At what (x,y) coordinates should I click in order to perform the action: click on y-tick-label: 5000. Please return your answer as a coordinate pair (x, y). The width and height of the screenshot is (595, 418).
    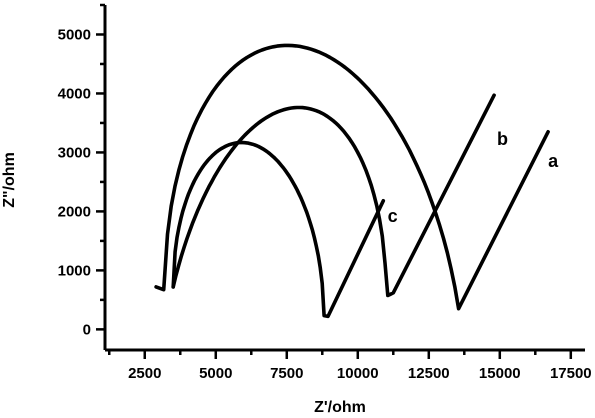
    Looking at the image, I should click on (74, 34).